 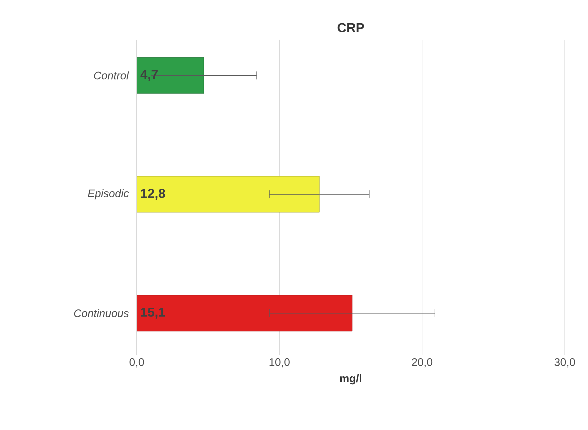 I want to click on x-tick-label: 30,0, so click(x=565, y=363).